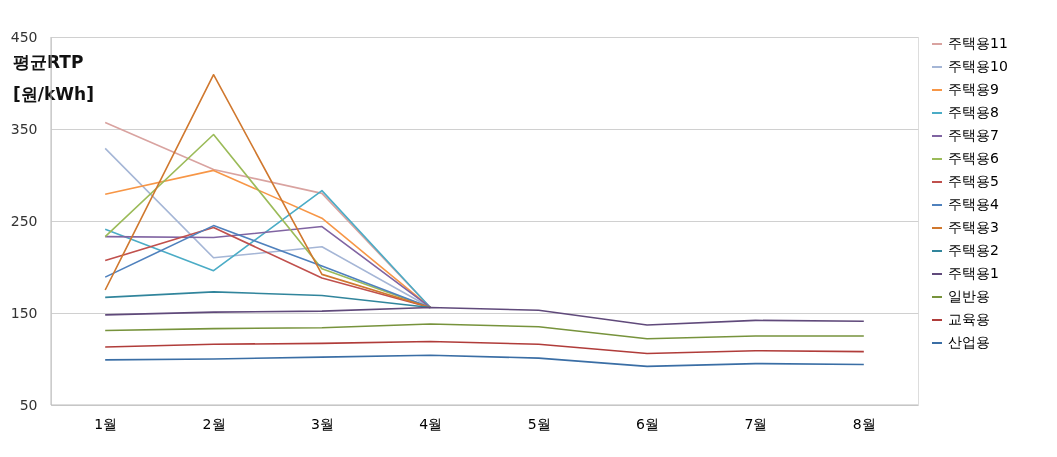 Image resolution: width=1057 pixels, height=457 pixels. What do you see at coordinates (648, 423) in the screenshot?
I see `x-tick-label: 6월` at bounding box center [648, 423].